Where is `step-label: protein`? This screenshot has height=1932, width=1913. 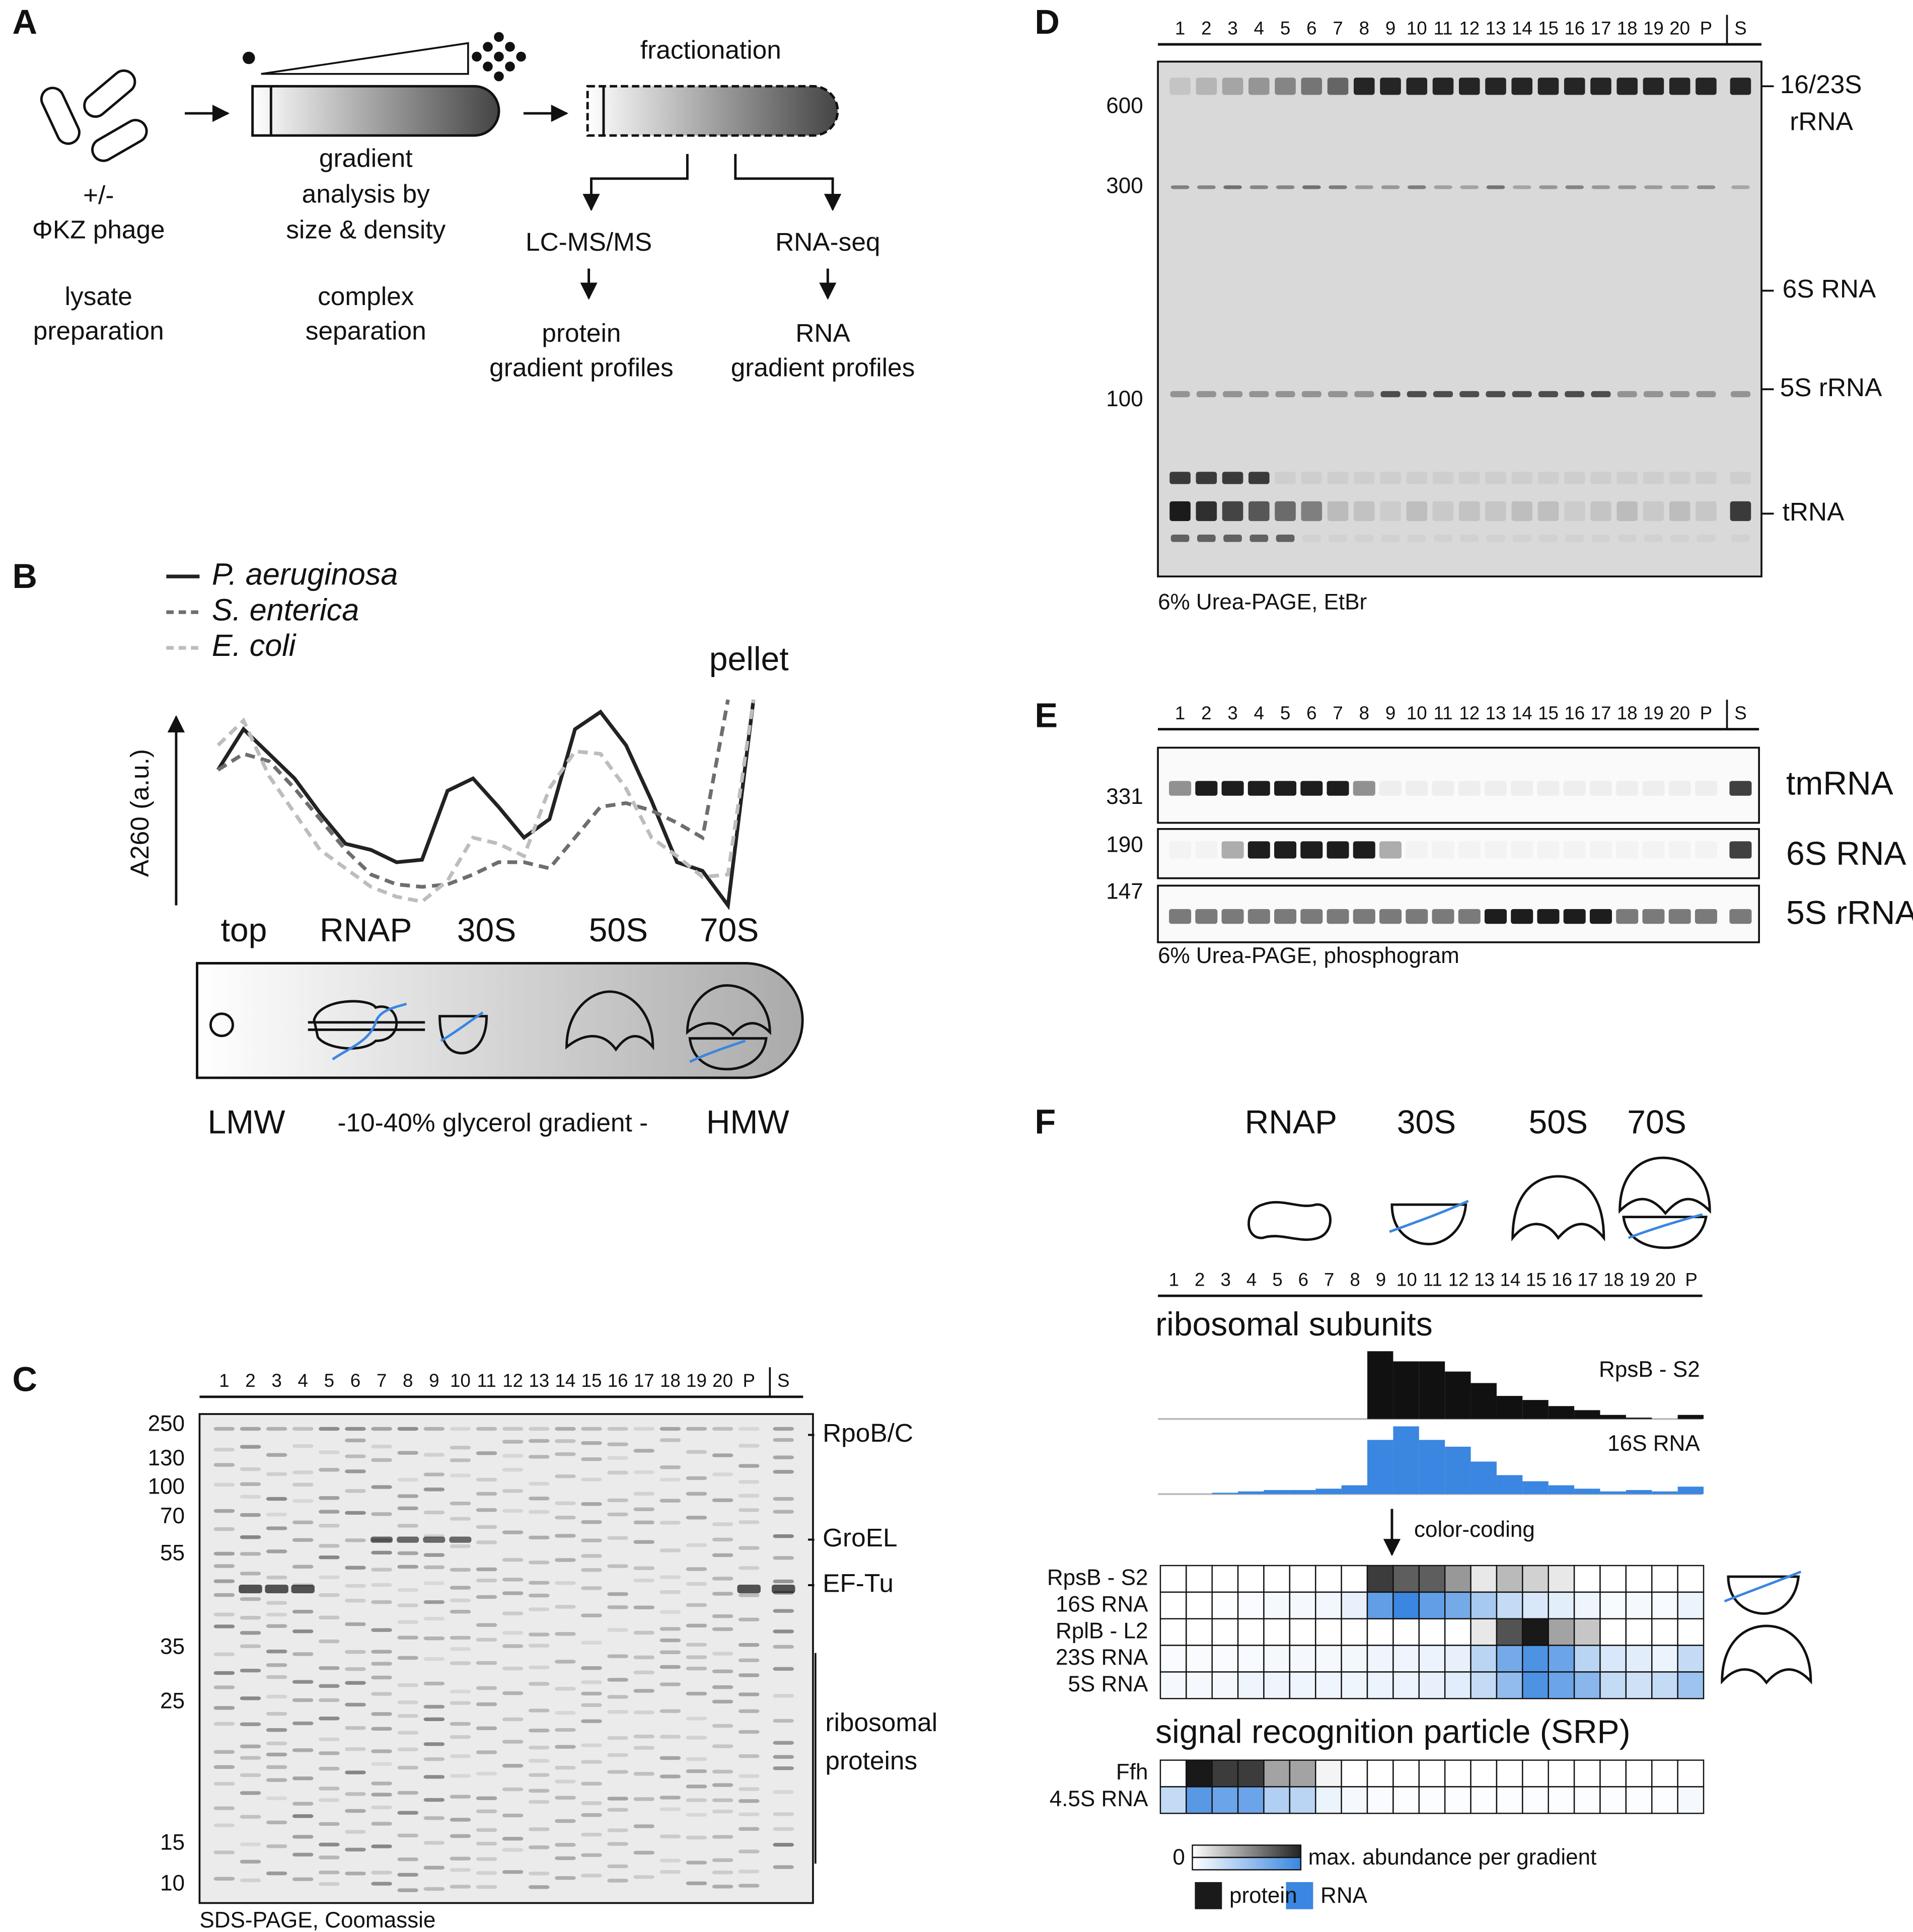 step-label: protein is located at coordinates (581, 332).